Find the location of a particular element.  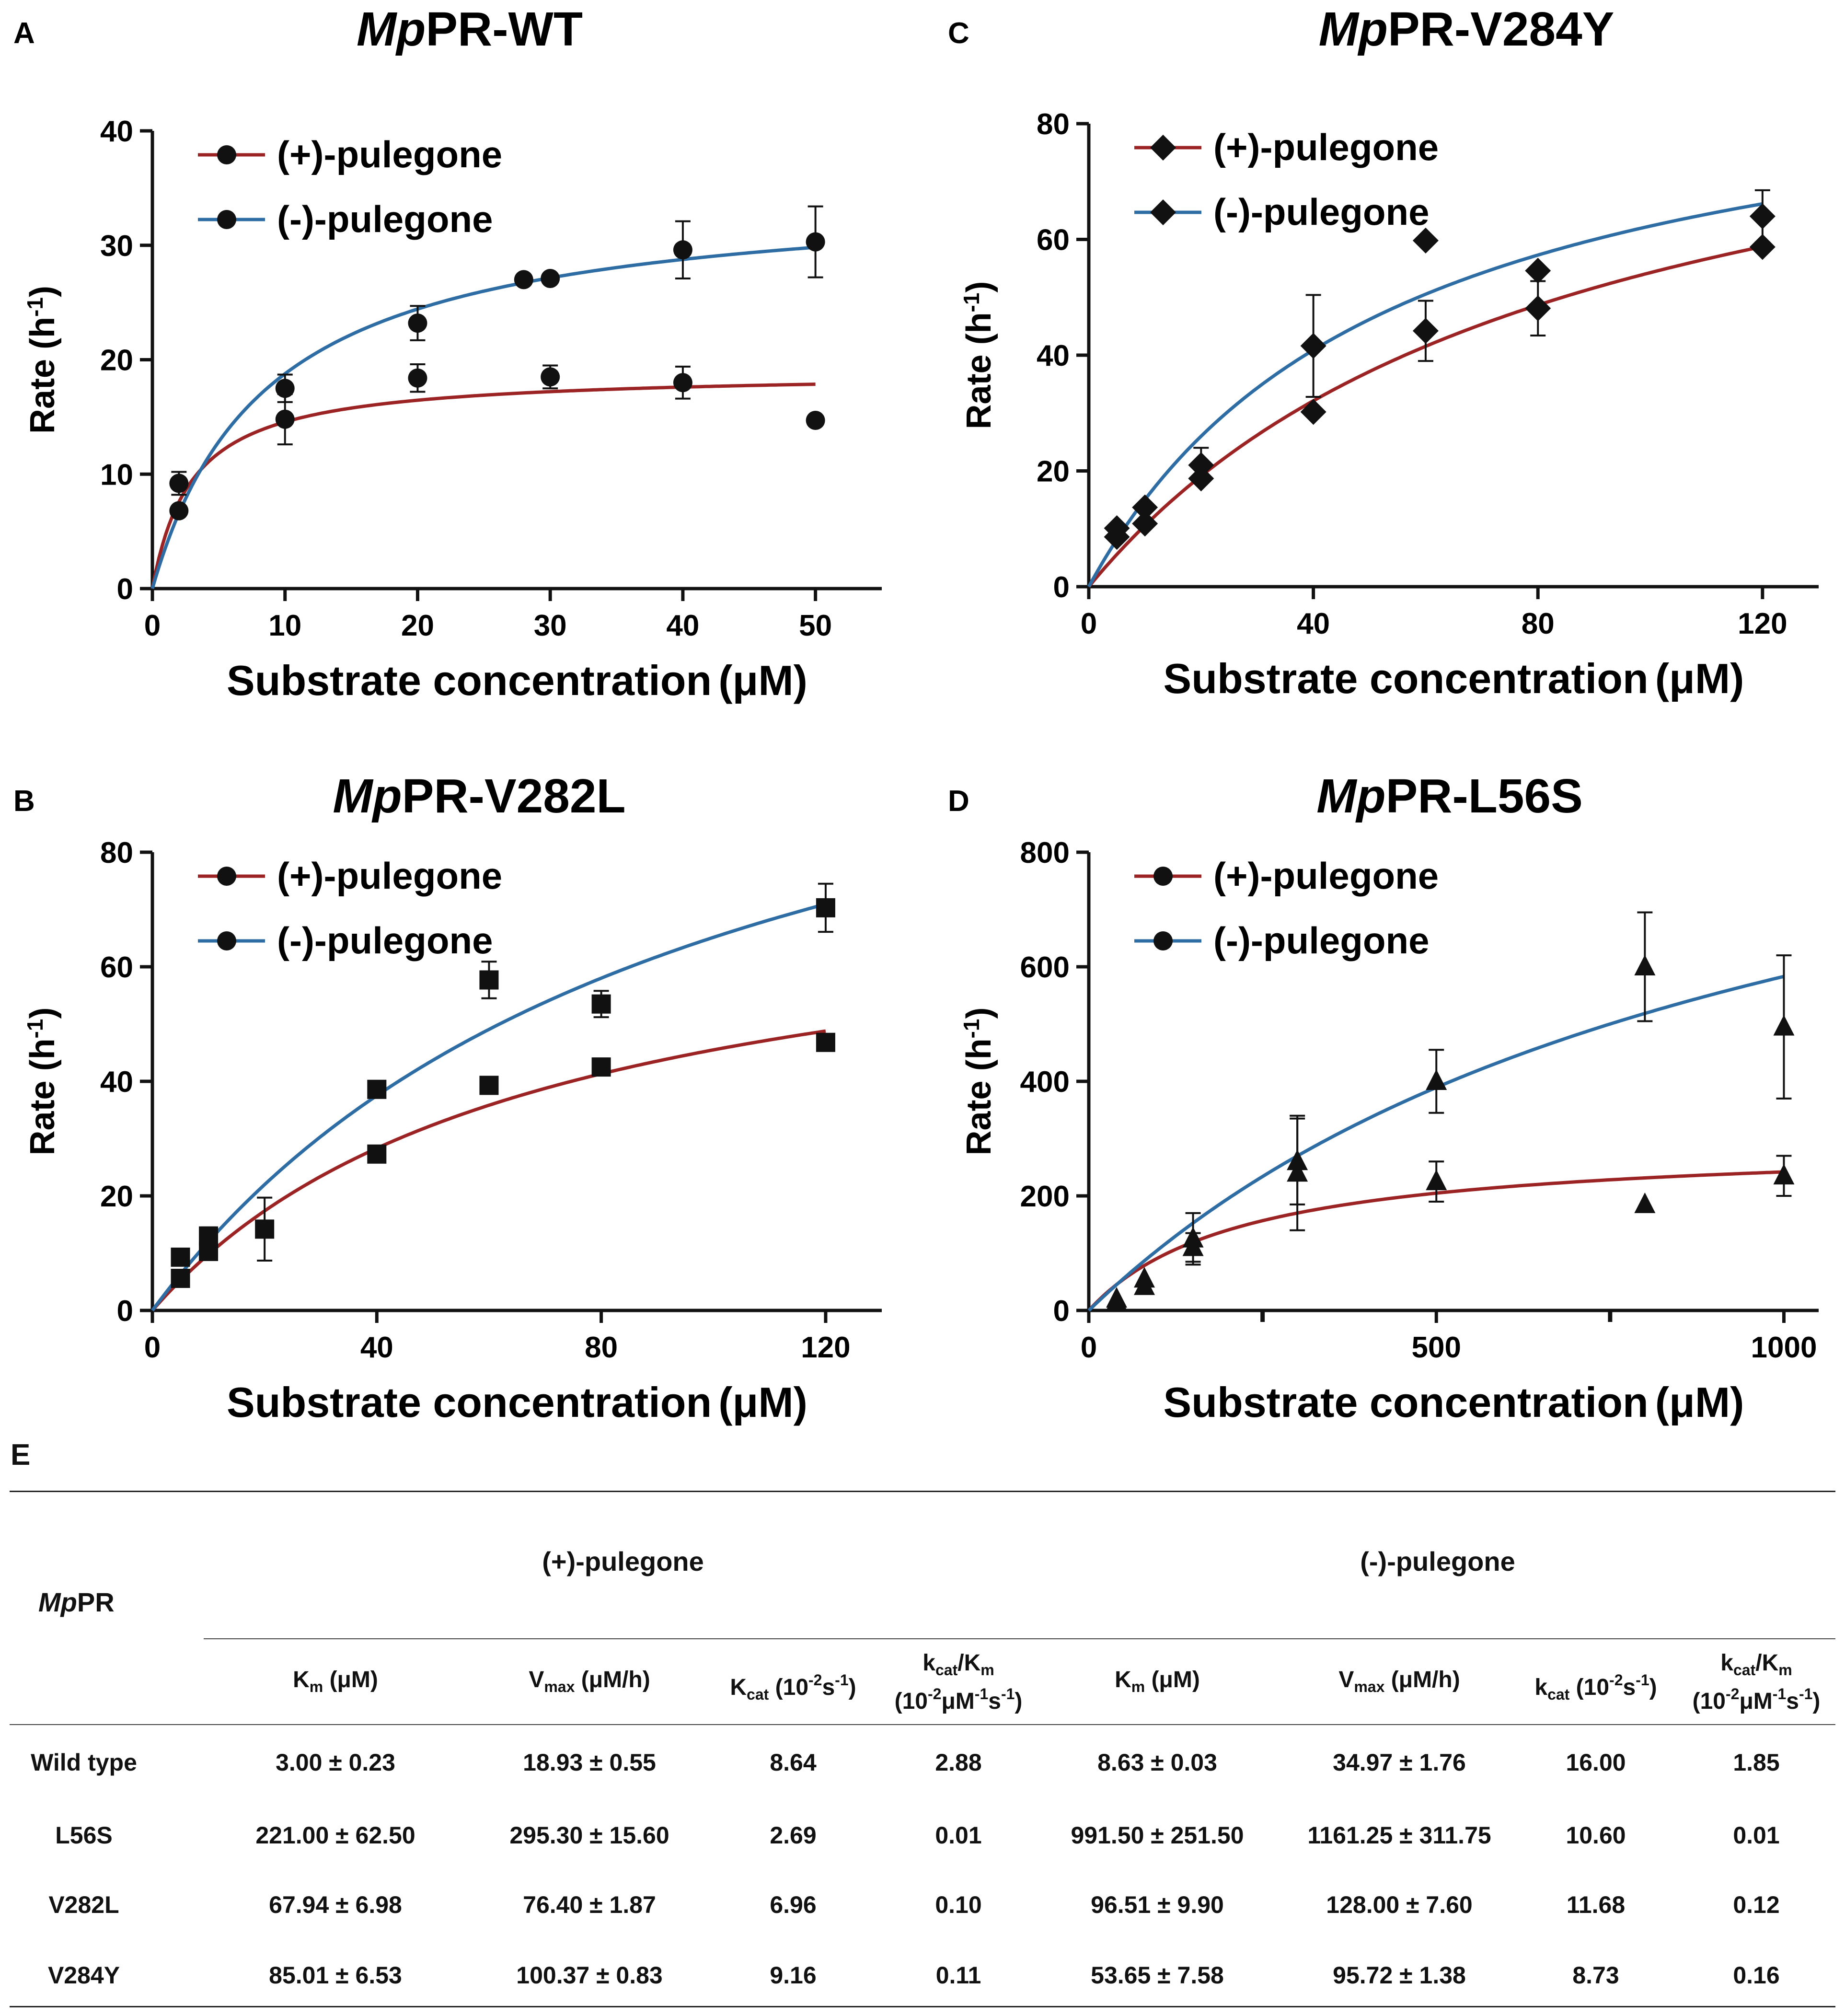

table-cell: 8.63 ± 0.03 is located at coordinates (1157, 1762).